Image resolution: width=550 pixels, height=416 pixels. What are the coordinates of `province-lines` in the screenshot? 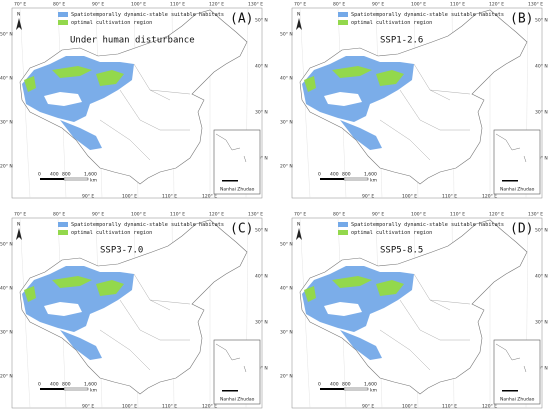 It's located at (145, 322).